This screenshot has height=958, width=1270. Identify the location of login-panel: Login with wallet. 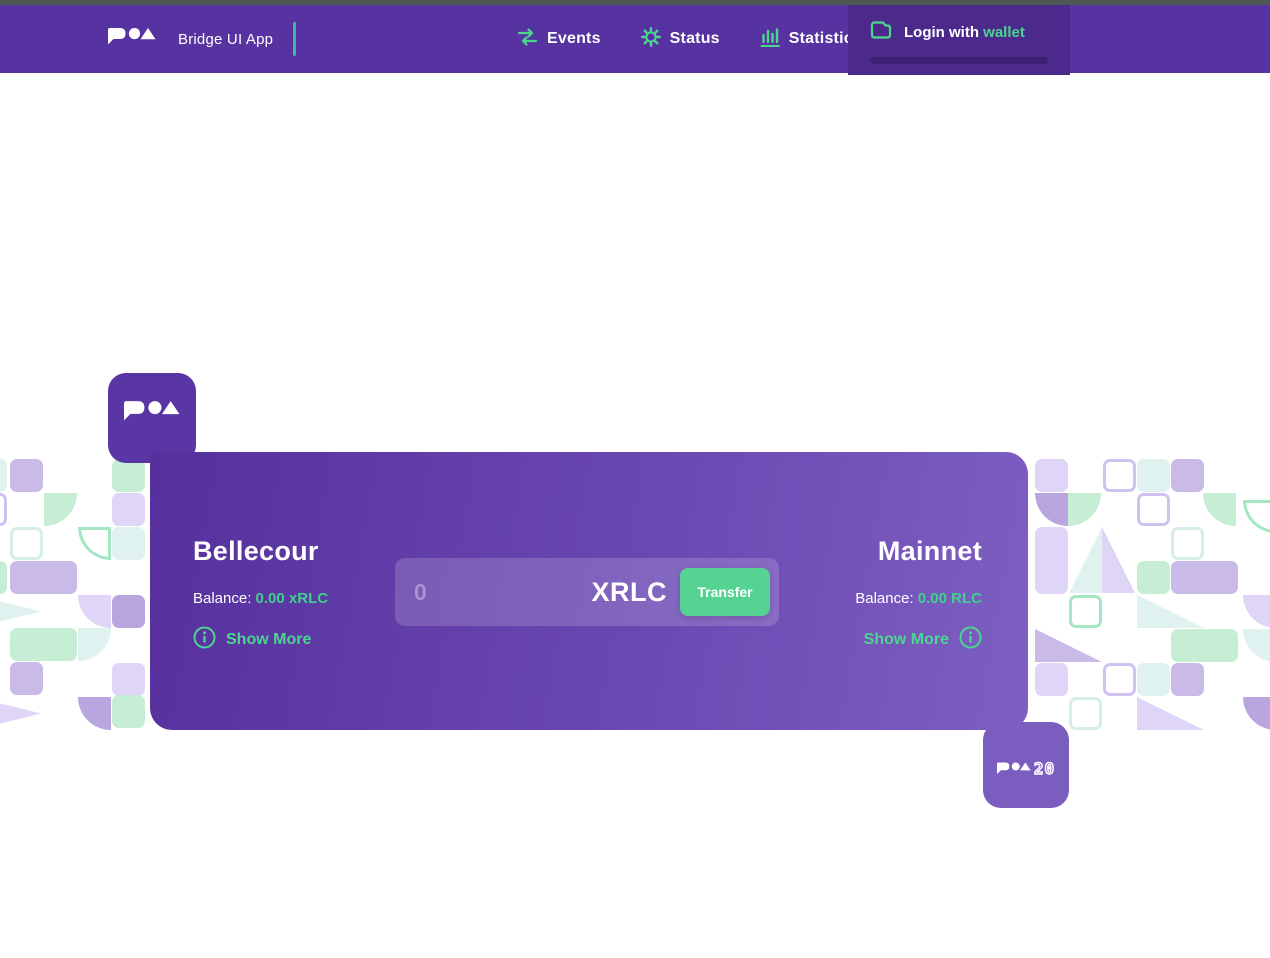
(959, 40).